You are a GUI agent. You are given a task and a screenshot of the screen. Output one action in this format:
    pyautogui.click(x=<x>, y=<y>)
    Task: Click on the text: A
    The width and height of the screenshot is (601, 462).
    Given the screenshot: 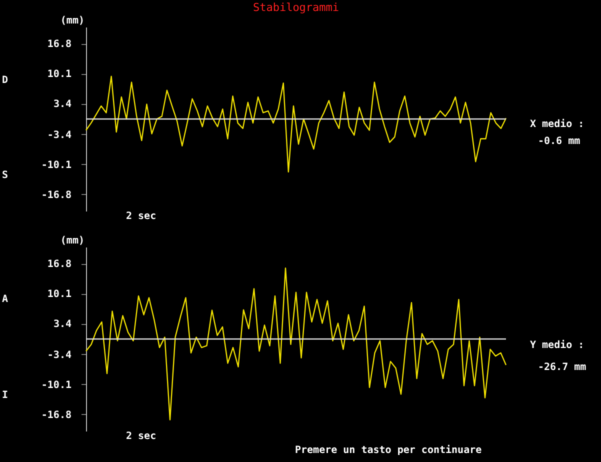 What is the action you would take?
    pyautogui.click(x=5, y=299)
    